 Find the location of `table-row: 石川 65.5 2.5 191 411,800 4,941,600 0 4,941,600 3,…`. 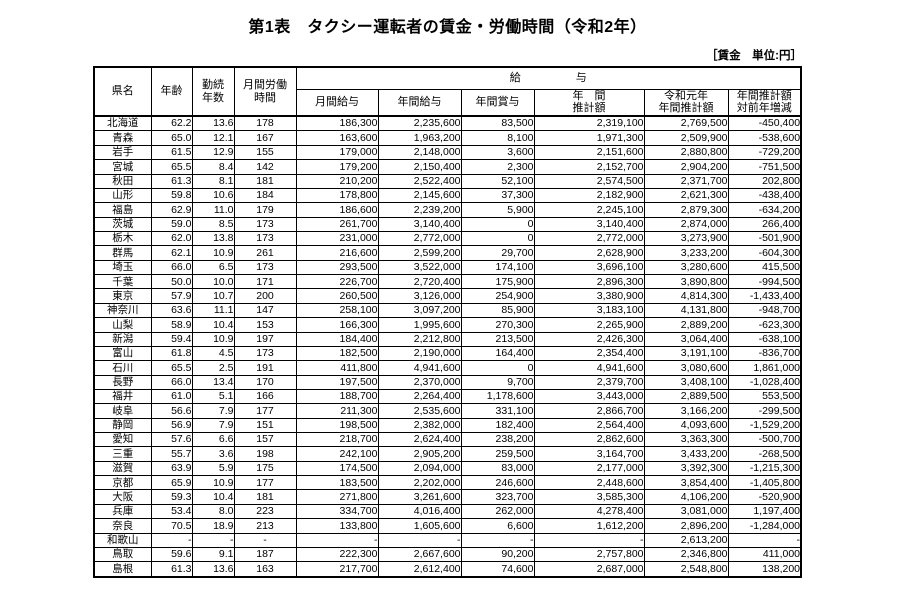

table-row: 石川 65.5 2.5 191 411,800 4,941,600 0 4,941,600 3,… is located at coordinates (447, 368).